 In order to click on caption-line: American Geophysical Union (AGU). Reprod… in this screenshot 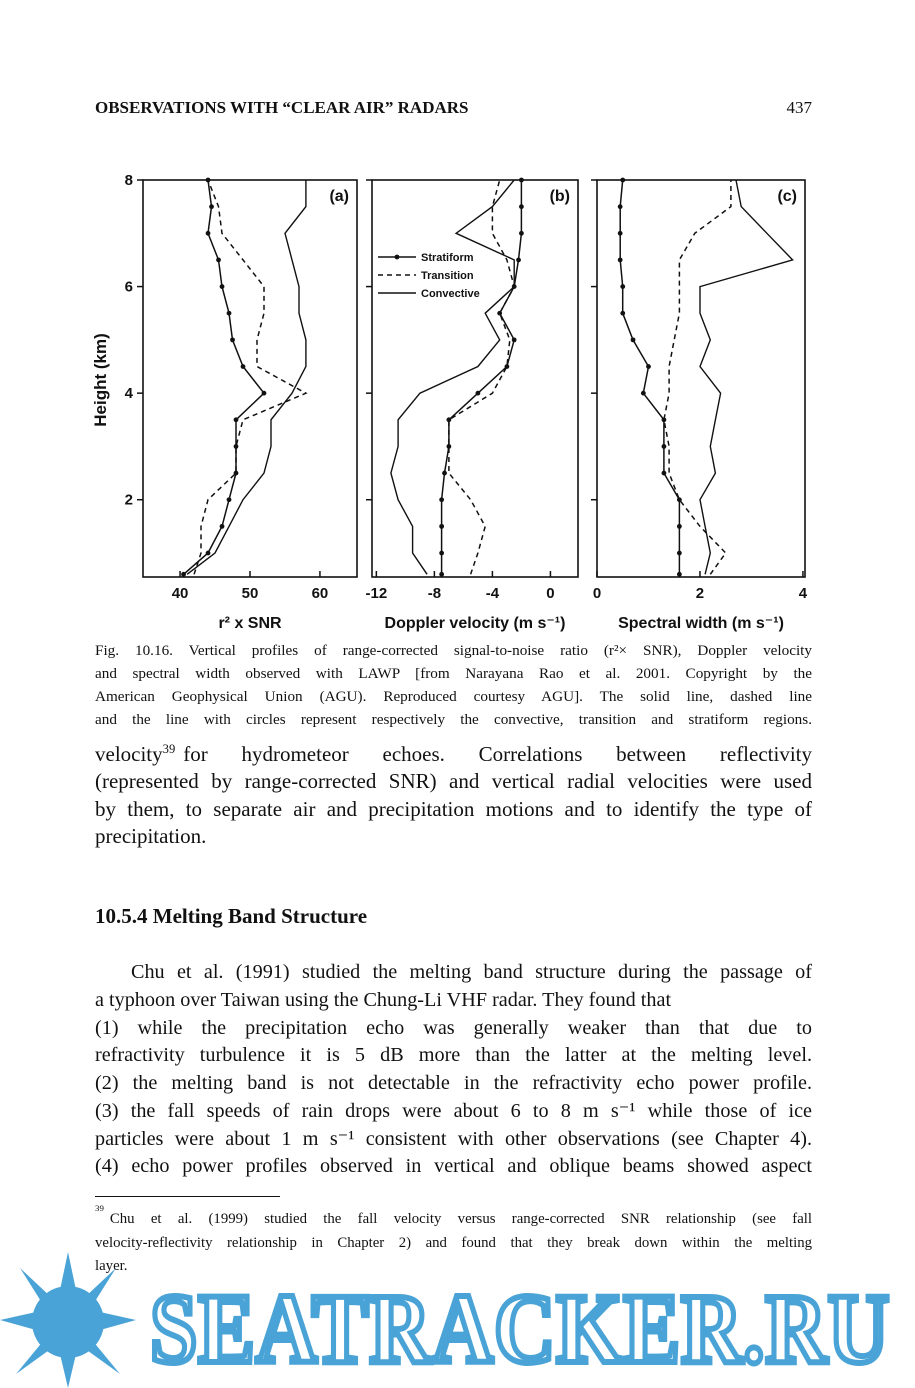, I will do `click(453, 696)`.